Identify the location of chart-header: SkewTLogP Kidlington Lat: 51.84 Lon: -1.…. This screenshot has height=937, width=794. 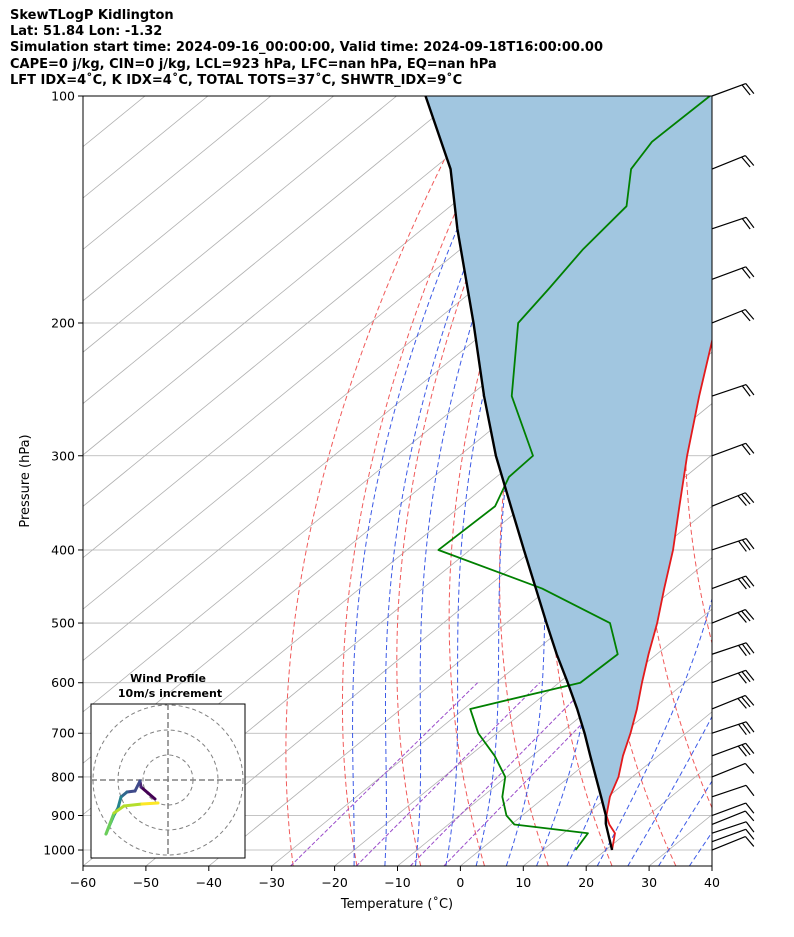
(306, 48).